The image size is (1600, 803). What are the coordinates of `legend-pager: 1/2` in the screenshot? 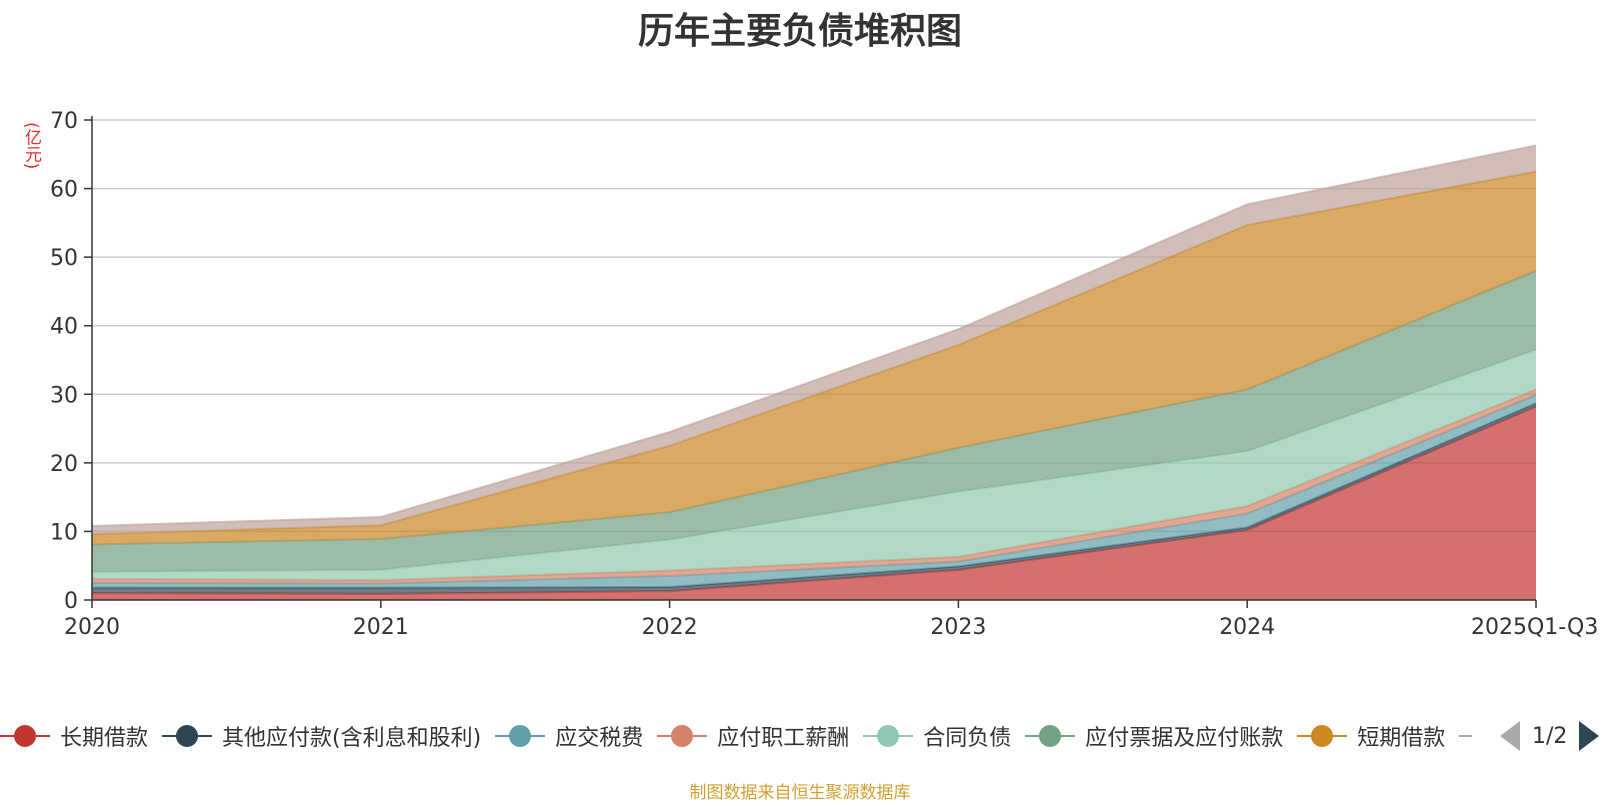 It's located at (1550, 736).